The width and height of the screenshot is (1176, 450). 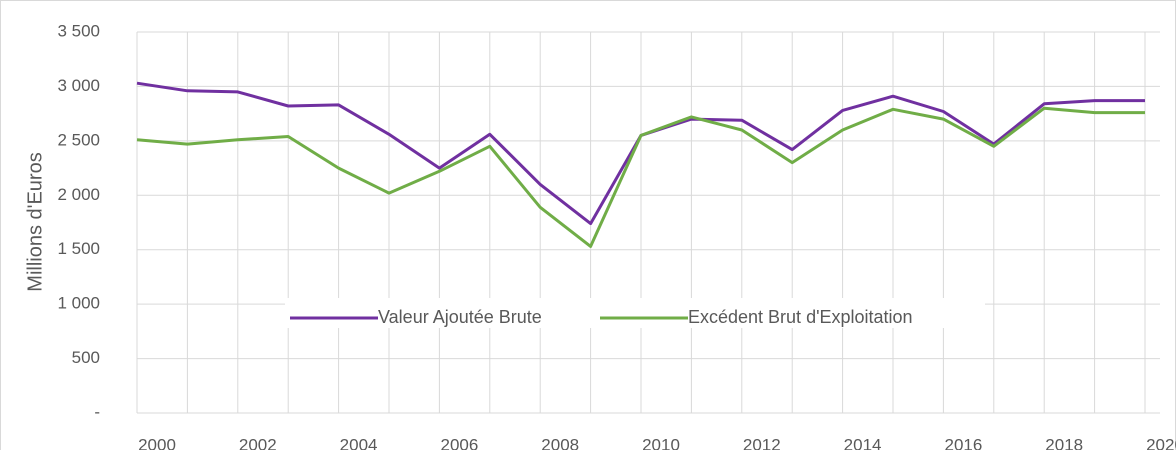 I want to click on y-tick-label: 3 000, so click(x=78, y=85).